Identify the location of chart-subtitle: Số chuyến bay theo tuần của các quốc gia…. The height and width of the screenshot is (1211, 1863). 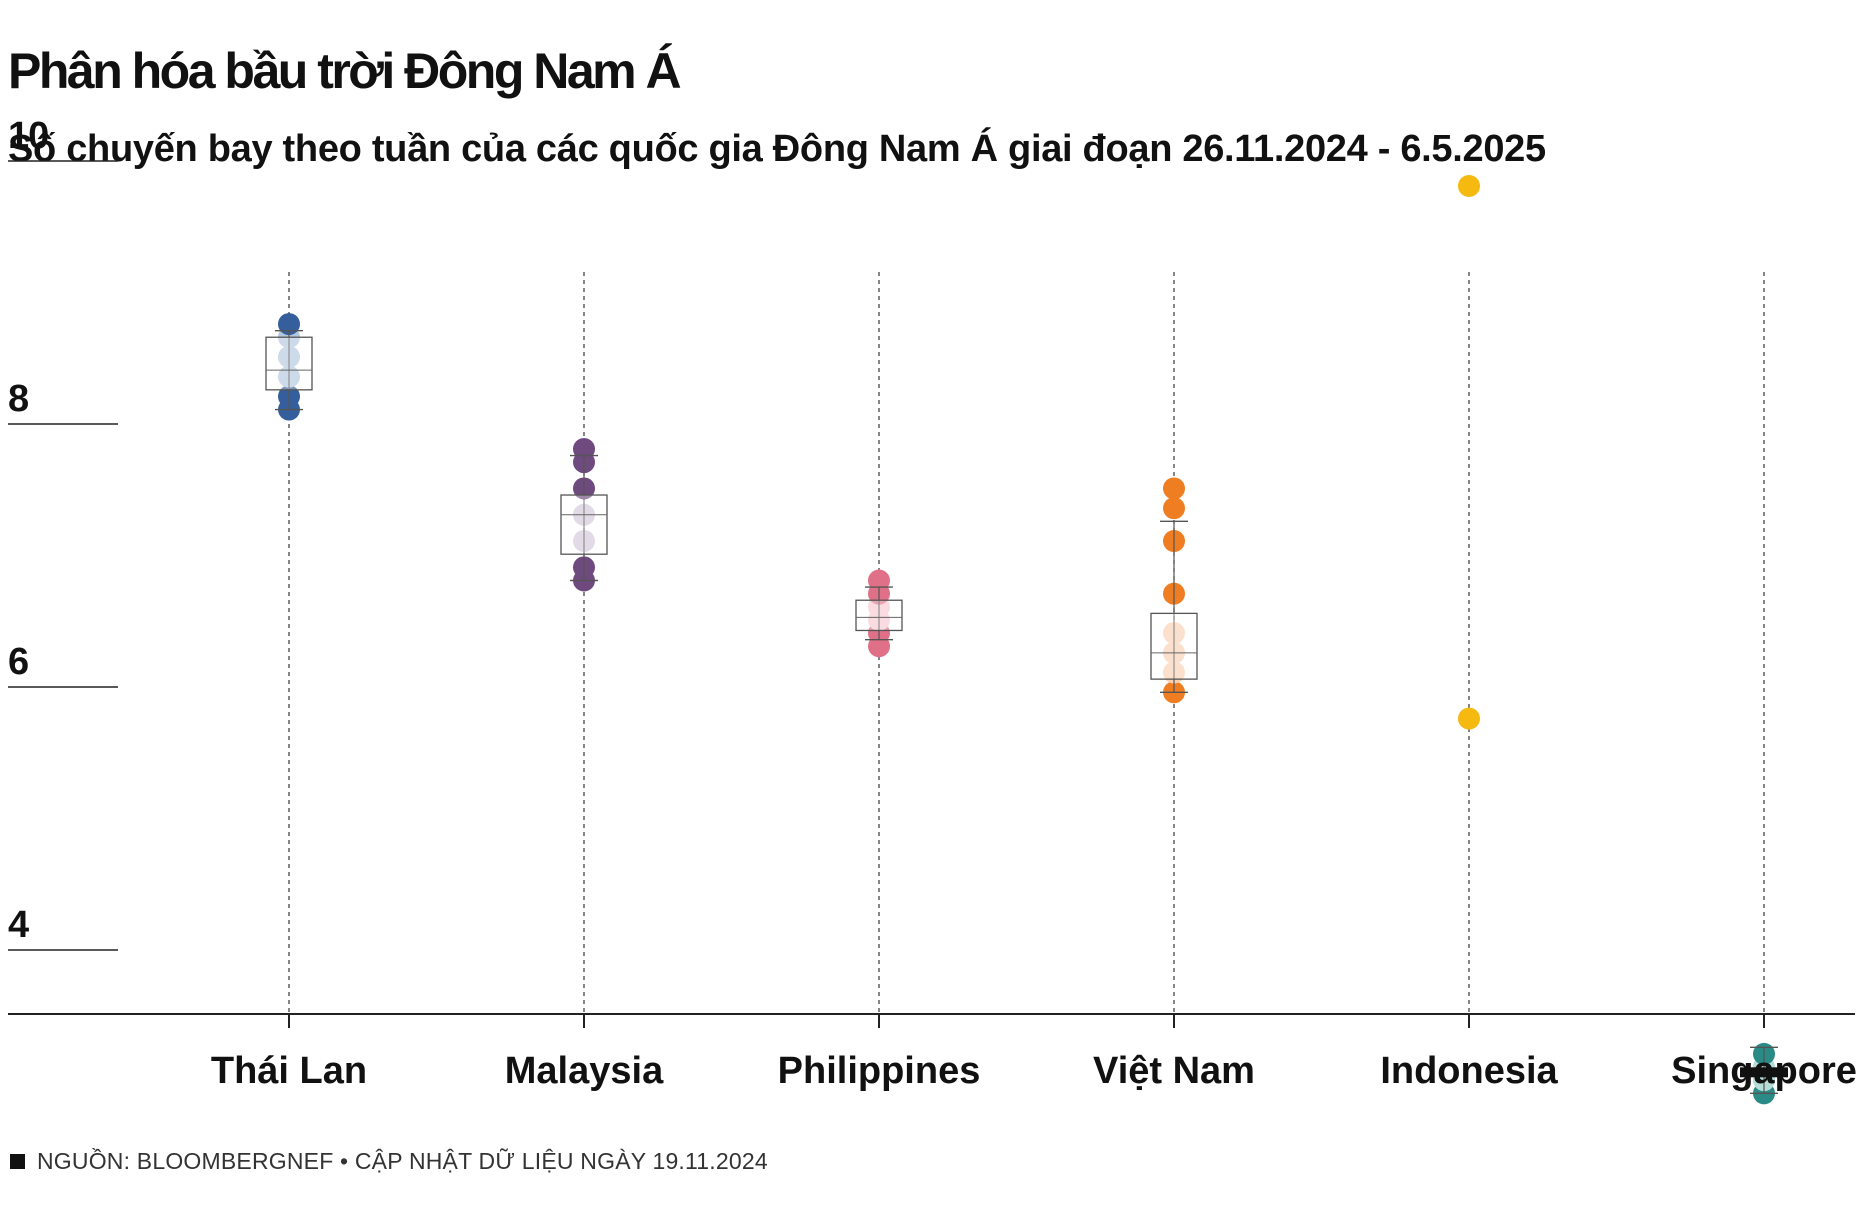
(777, 149).